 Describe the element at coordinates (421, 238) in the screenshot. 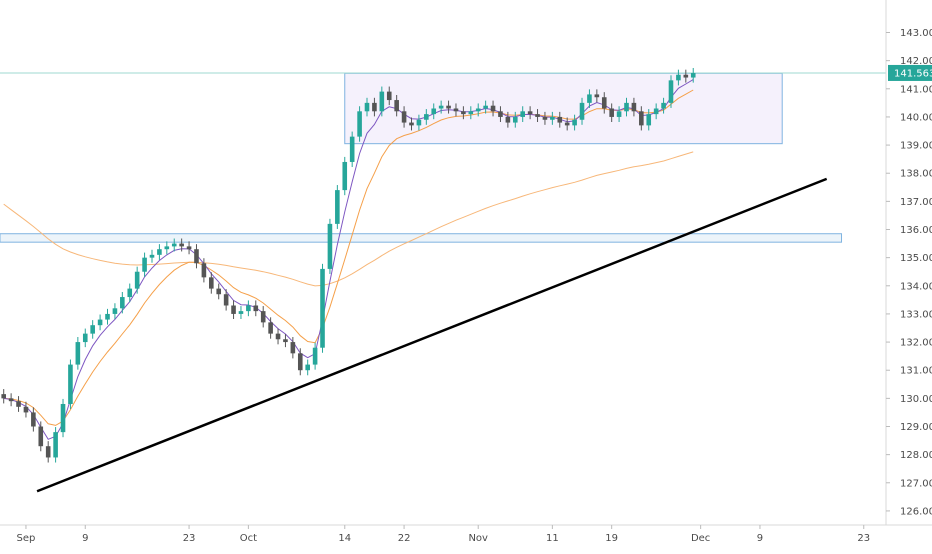

I see `support-zone` at that location.